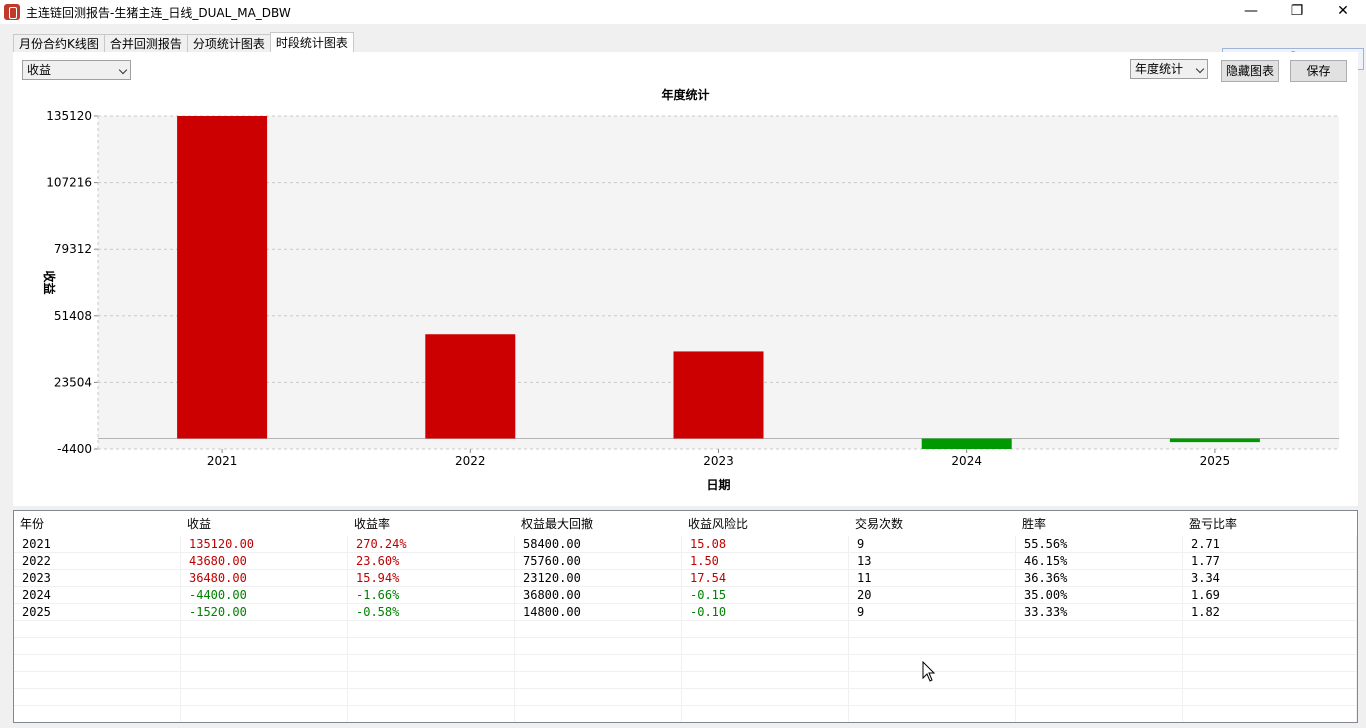 The image size is (1366, 728). What do you see at coordinates (1099, 612) in the screenshot?
I see `table-cell: 33.33%` at bounding box center [1099, 612].